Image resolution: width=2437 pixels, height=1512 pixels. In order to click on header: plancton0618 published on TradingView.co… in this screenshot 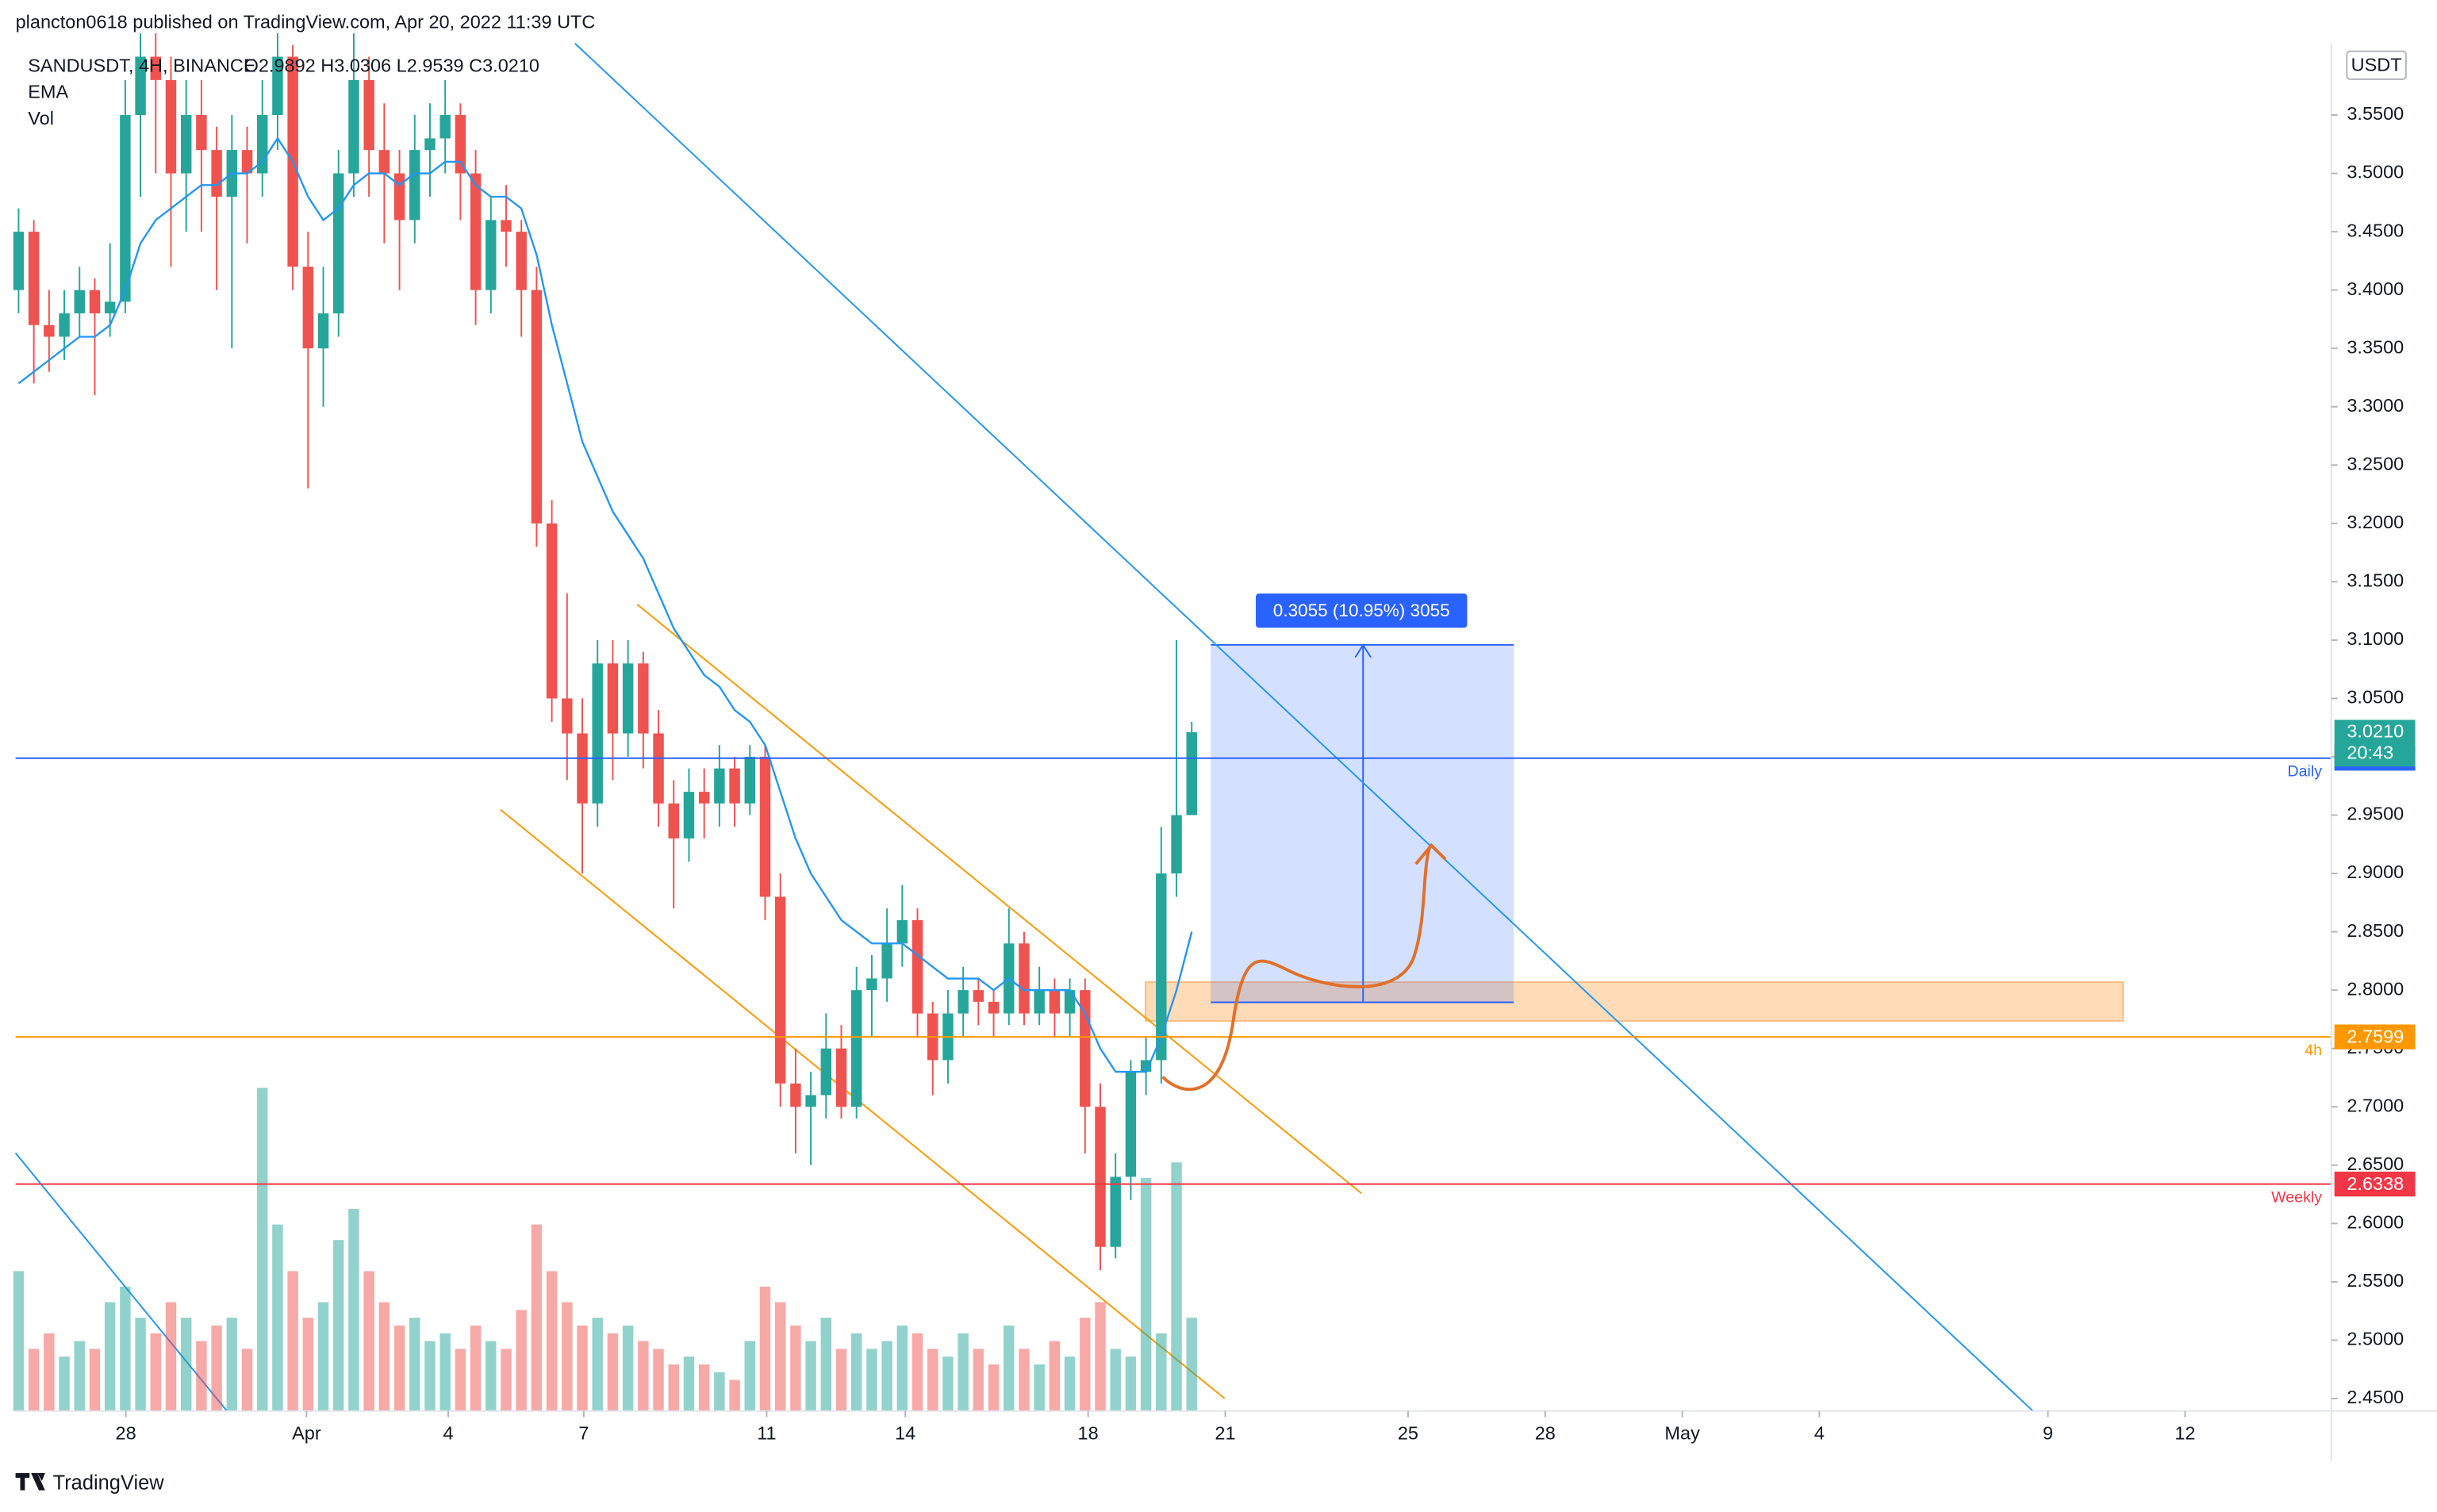, I will do `click(306, 23)`.